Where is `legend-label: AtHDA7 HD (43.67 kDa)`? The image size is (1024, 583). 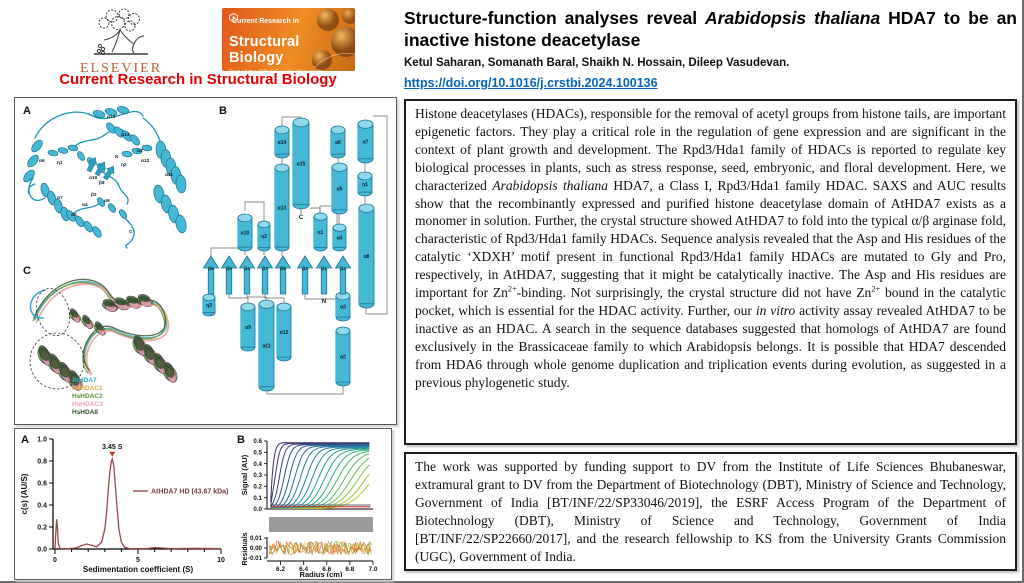 legend-label: AtHDA7 HD (43.67 kDa) is located at coordinates (189, 492).